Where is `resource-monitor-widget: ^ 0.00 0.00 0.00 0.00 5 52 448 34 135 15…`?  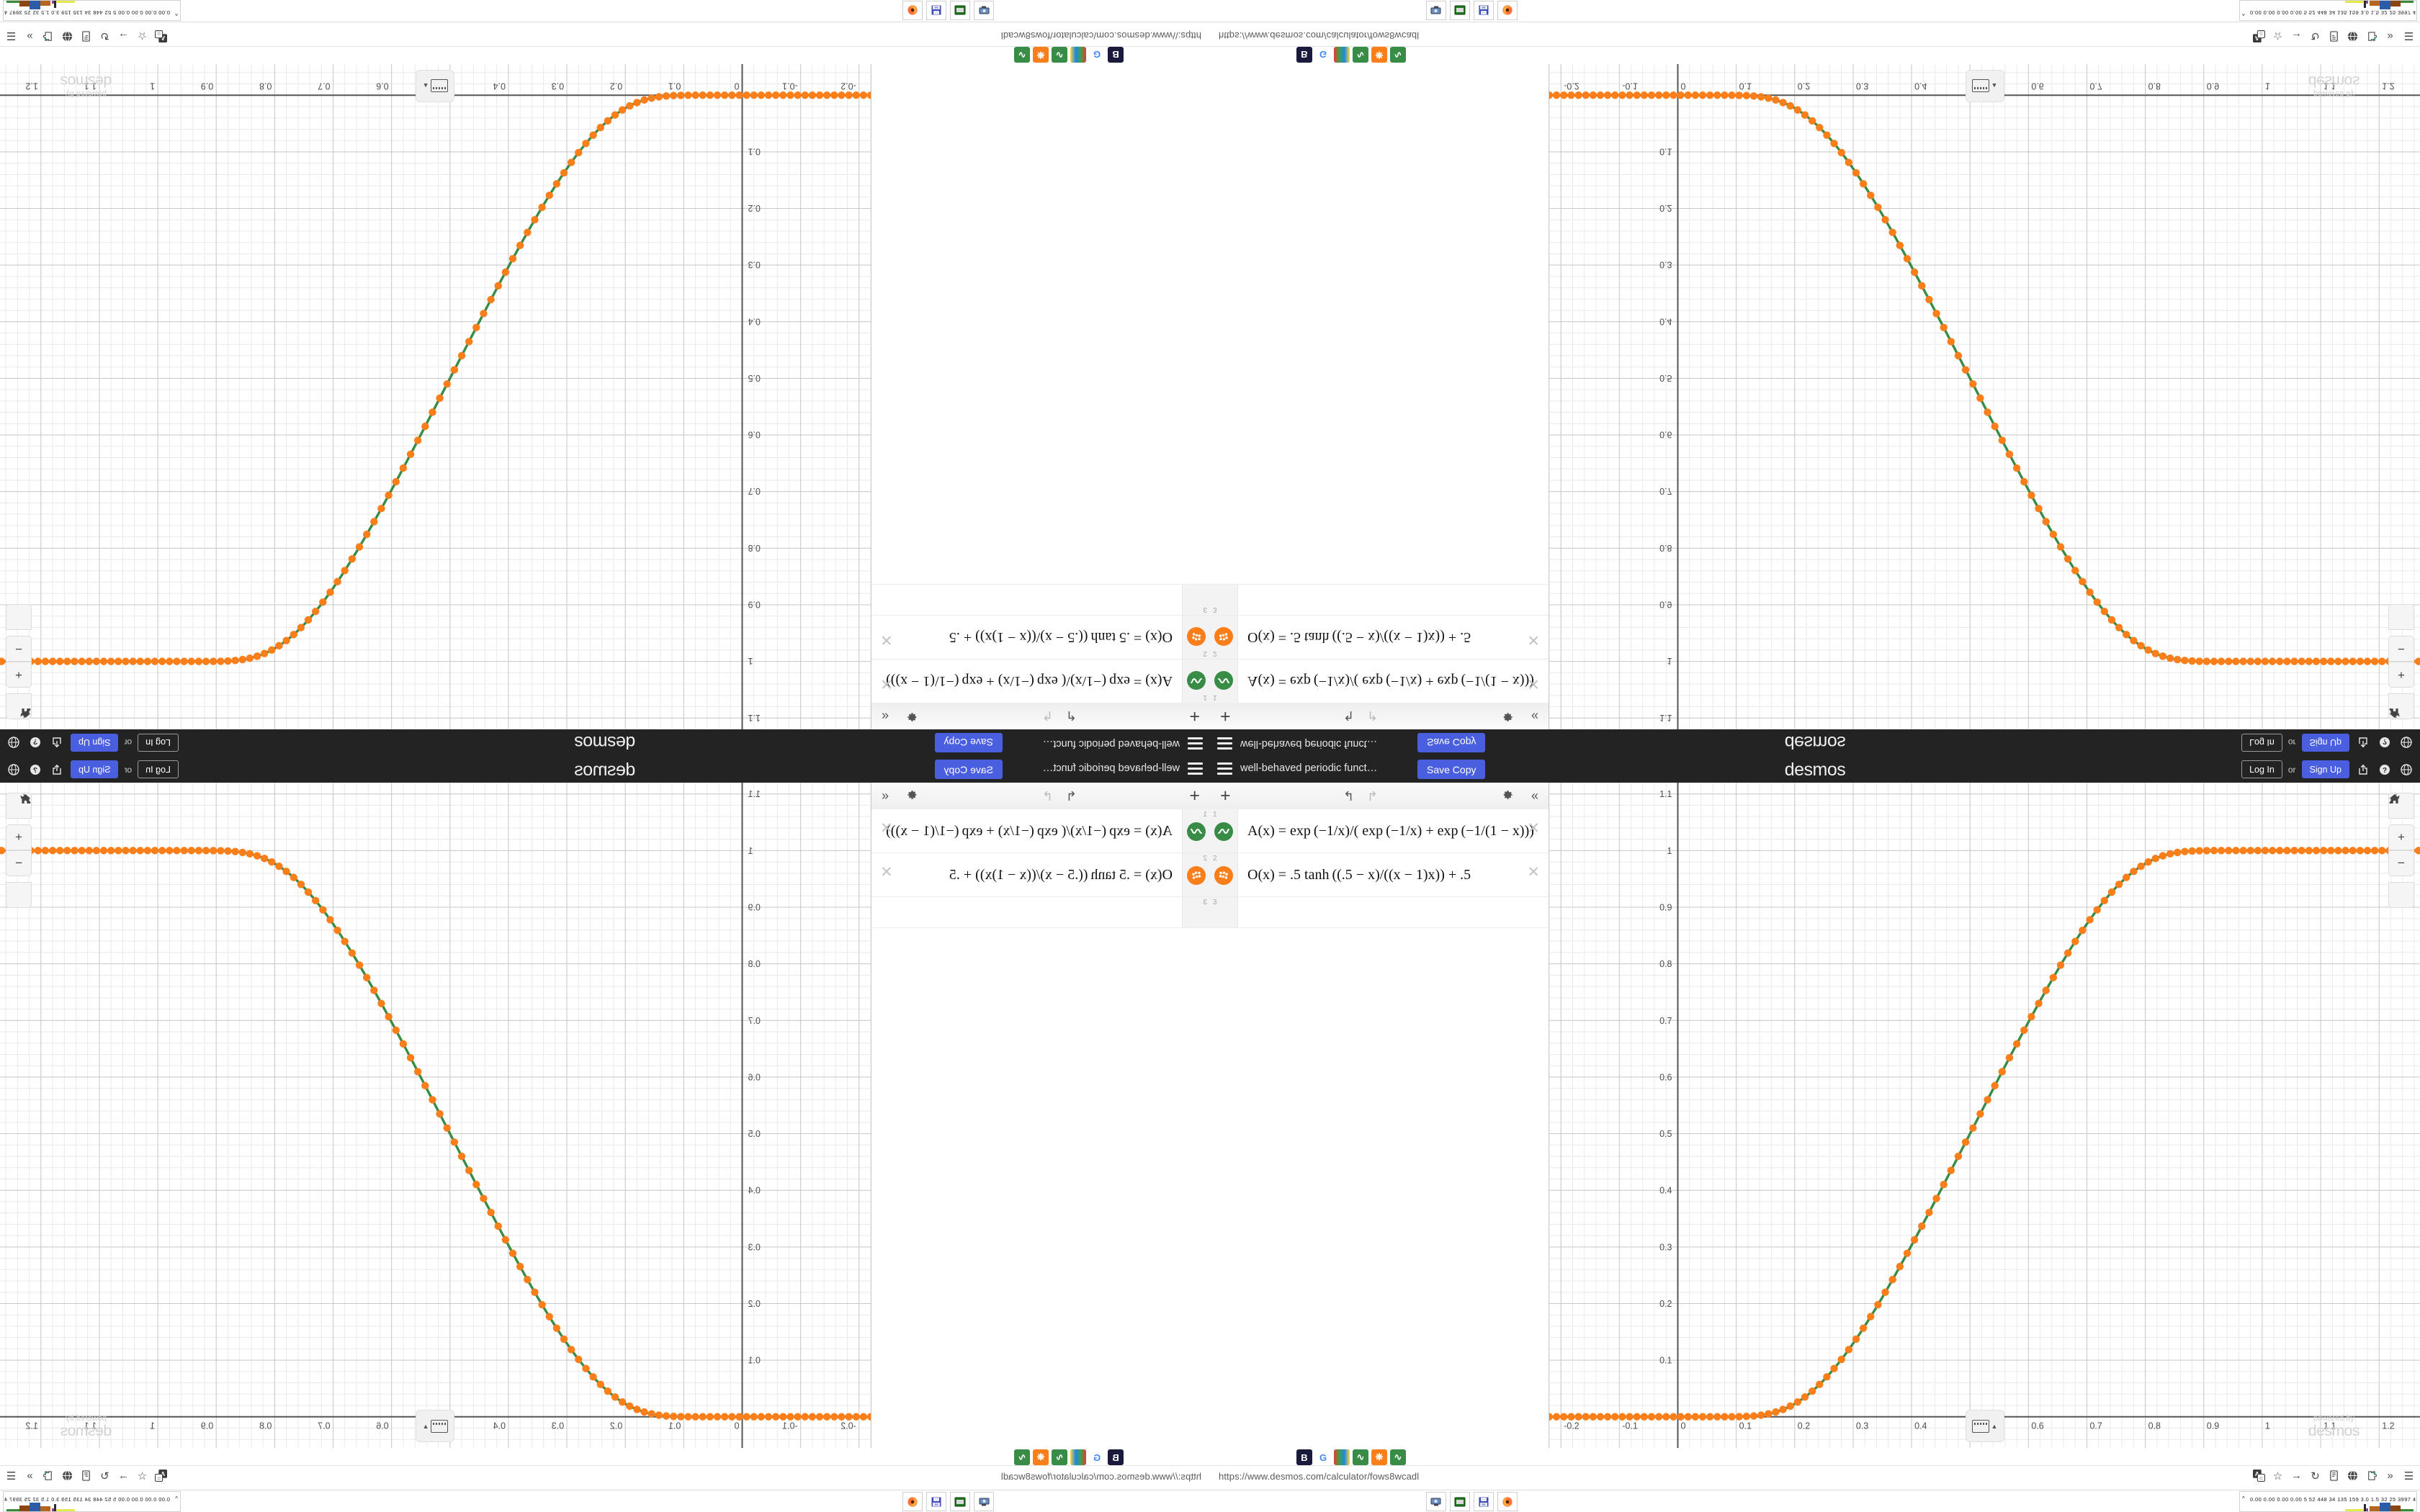
resource-monitor-widget: ^ 0.00 0.00 0.00 0.00 5 52 448 34 135 15… is located at coordinates (92, 1501).